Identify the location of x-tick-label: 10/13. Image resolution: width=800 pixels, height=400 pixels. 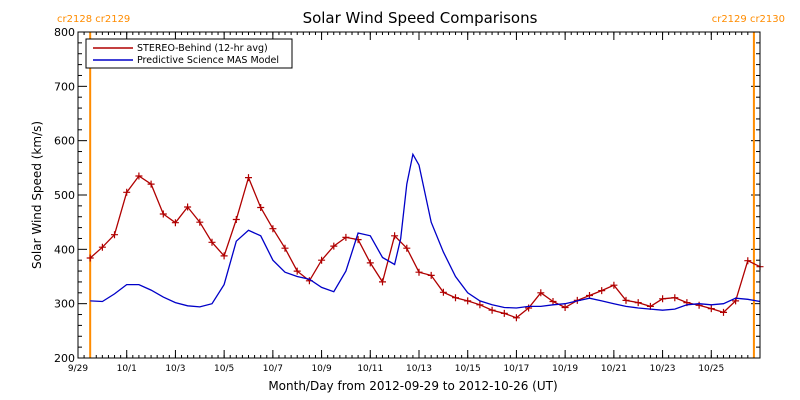
(419, 369).